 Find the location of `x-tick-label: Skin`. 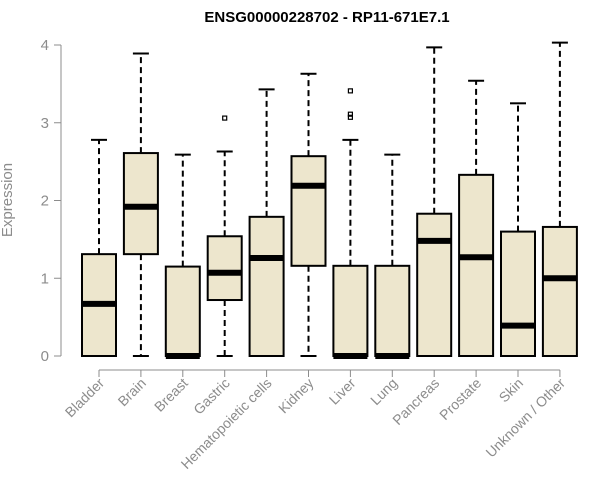

x-tick-label: Skin is located at coordinates (511, 390).